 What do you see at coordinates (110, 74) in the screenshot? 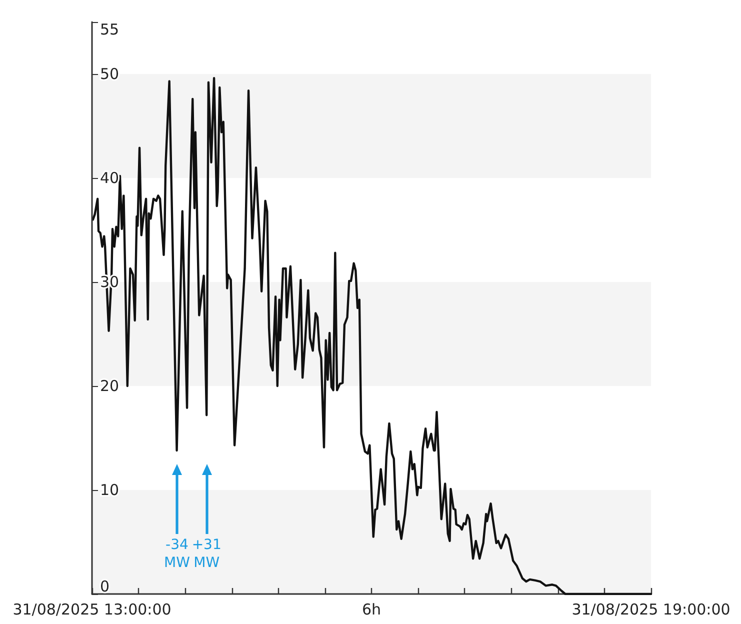
I see `y-tick-label: 50` at bounding box center [110, 74].